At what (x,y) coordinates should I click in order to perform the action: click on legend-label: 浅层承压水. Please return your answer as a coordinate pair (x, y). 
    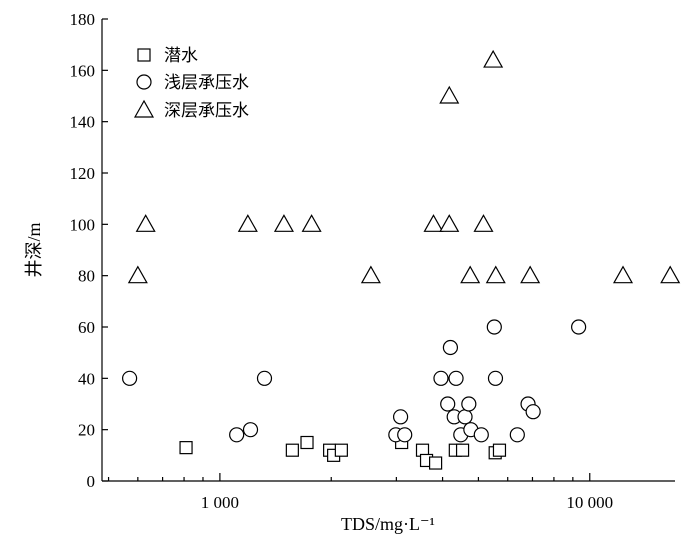
    Looking at the image, I should click on (206, 83).